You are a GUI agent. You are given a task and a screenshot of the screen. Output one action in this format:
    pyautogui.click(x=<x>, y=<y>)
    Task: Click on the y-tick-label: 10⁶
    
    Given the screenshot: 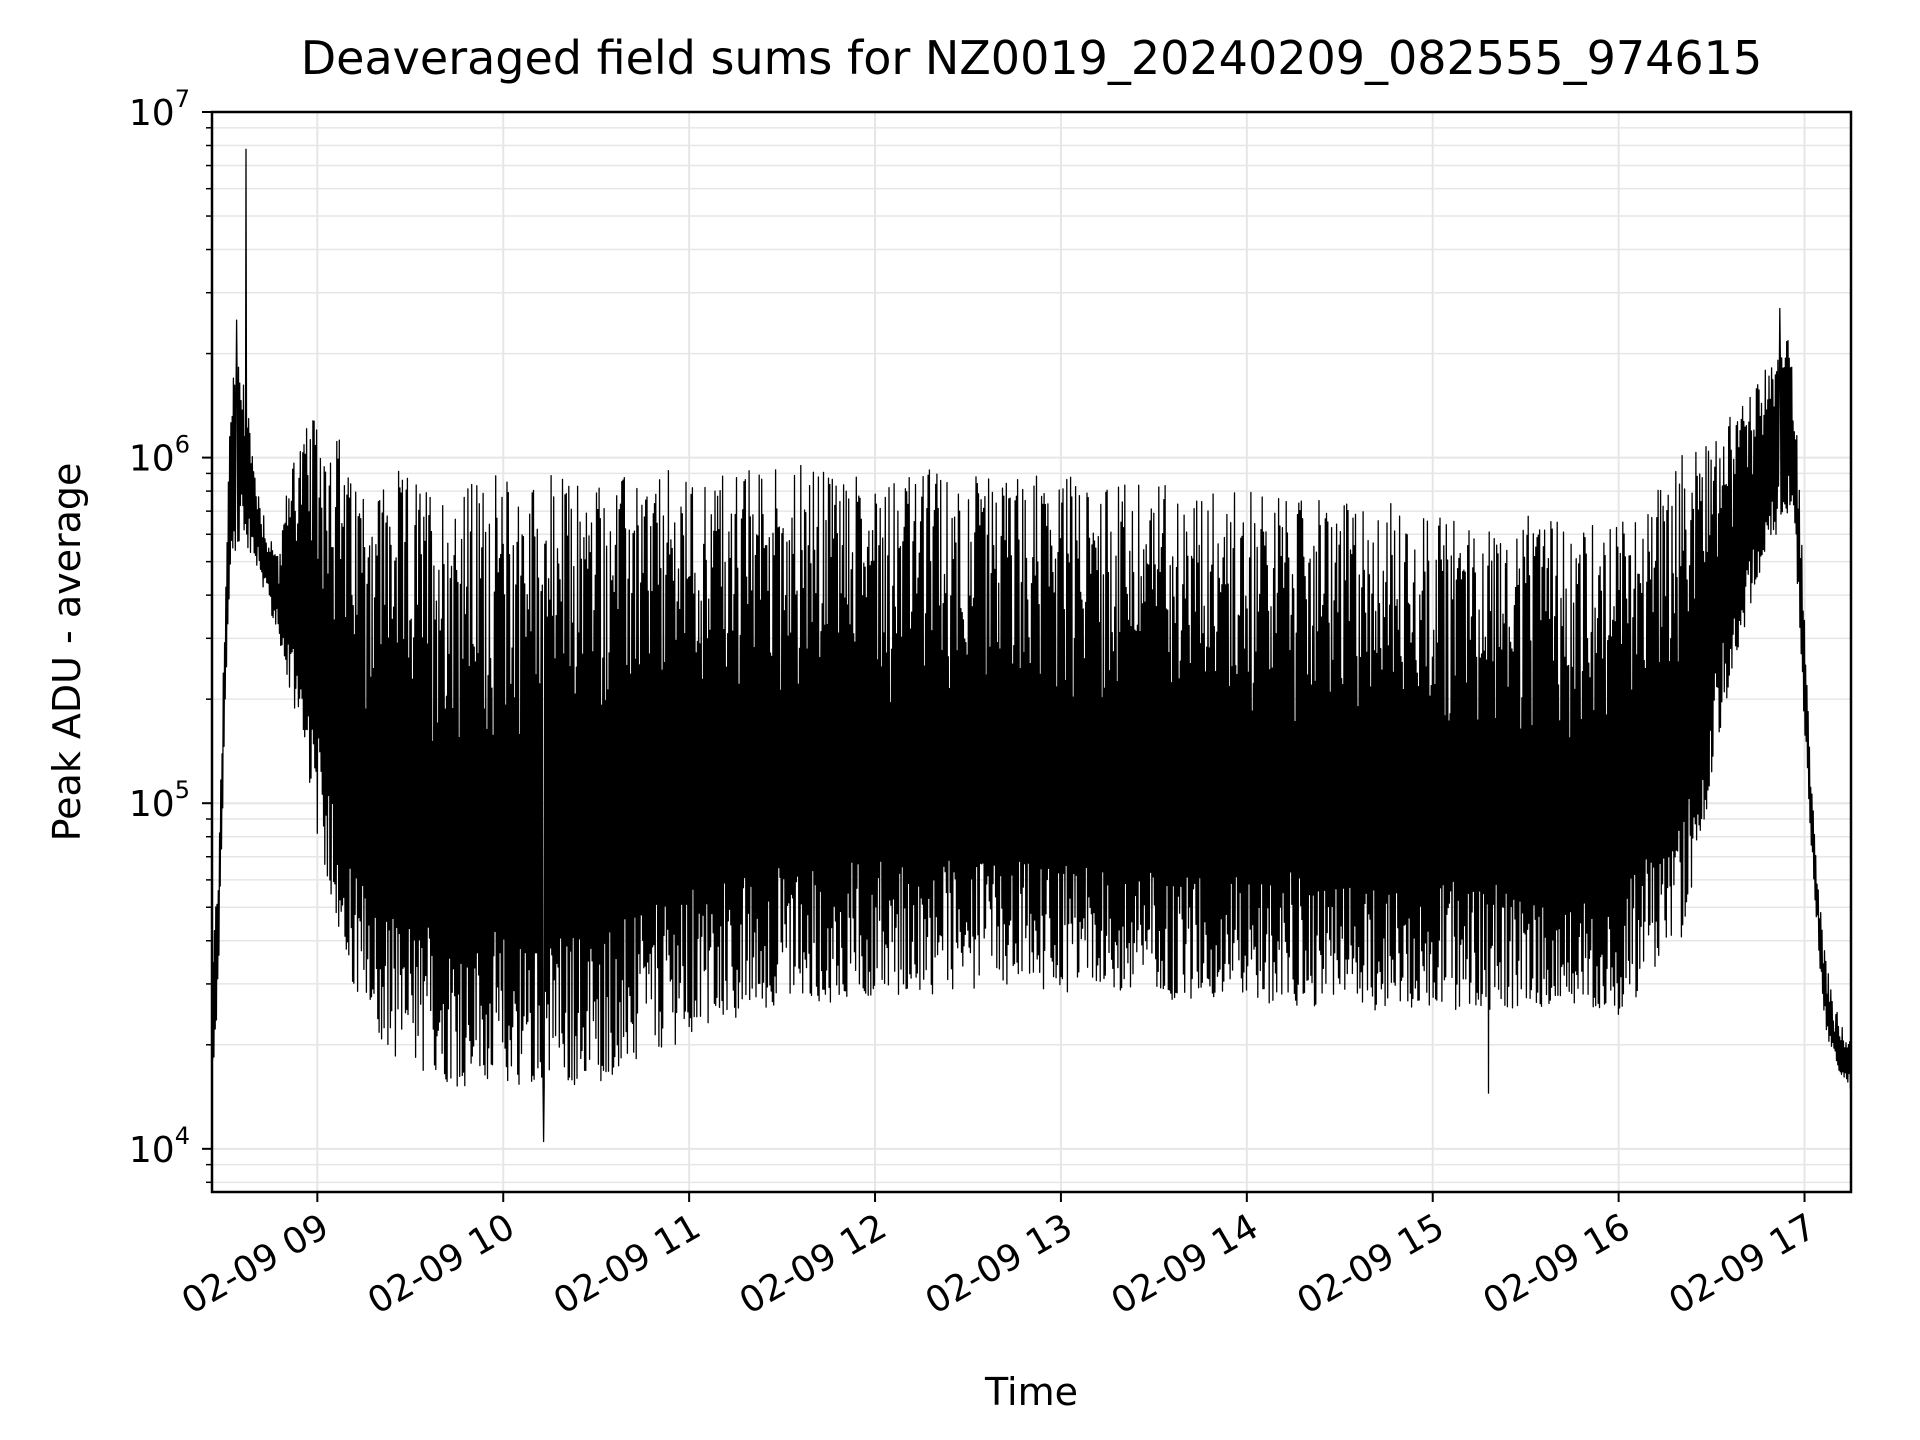 What is the action you would take?
    pyautogui.click(x=159, y=455)
    